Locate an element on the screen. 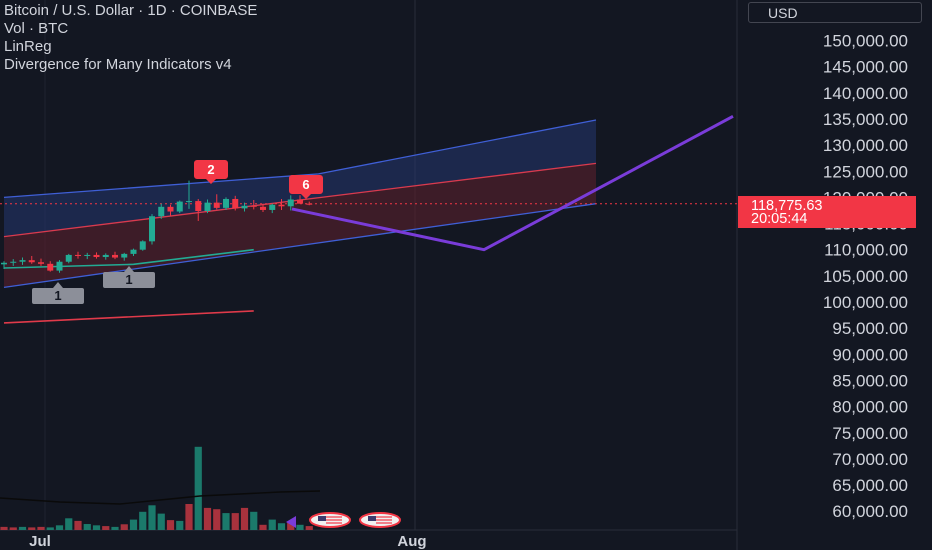 The height and width of the screenshot is (550, 932). bearish-divergence-marker-6-label: 6 is located at coordinates (305, 184).